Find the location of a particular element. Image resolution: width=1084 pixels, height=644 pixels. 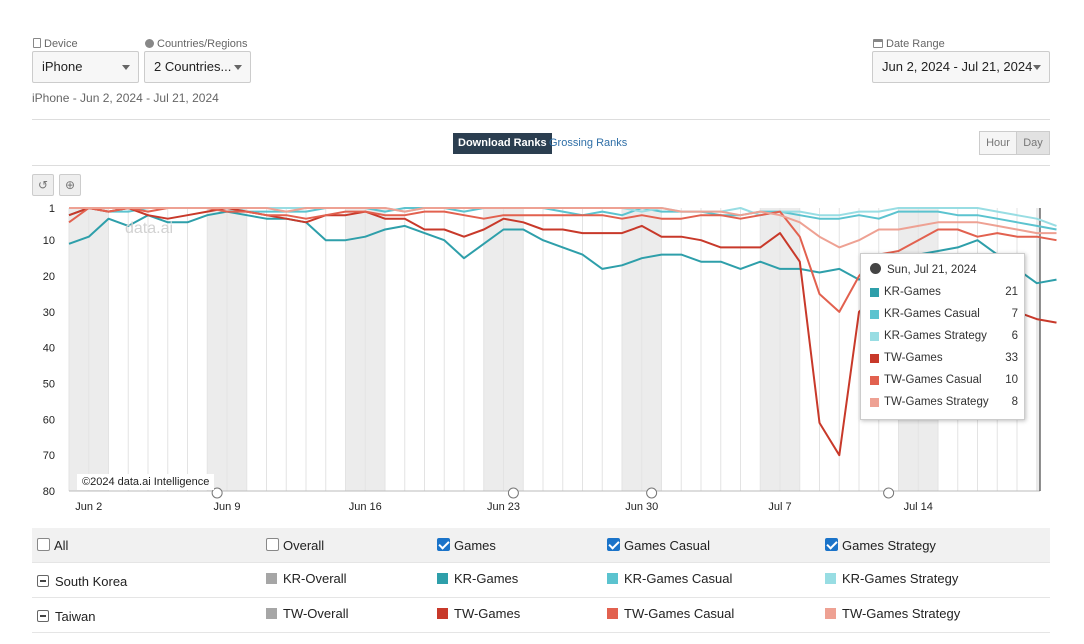

device-select: iPhone is located at coordinates (85, 67).